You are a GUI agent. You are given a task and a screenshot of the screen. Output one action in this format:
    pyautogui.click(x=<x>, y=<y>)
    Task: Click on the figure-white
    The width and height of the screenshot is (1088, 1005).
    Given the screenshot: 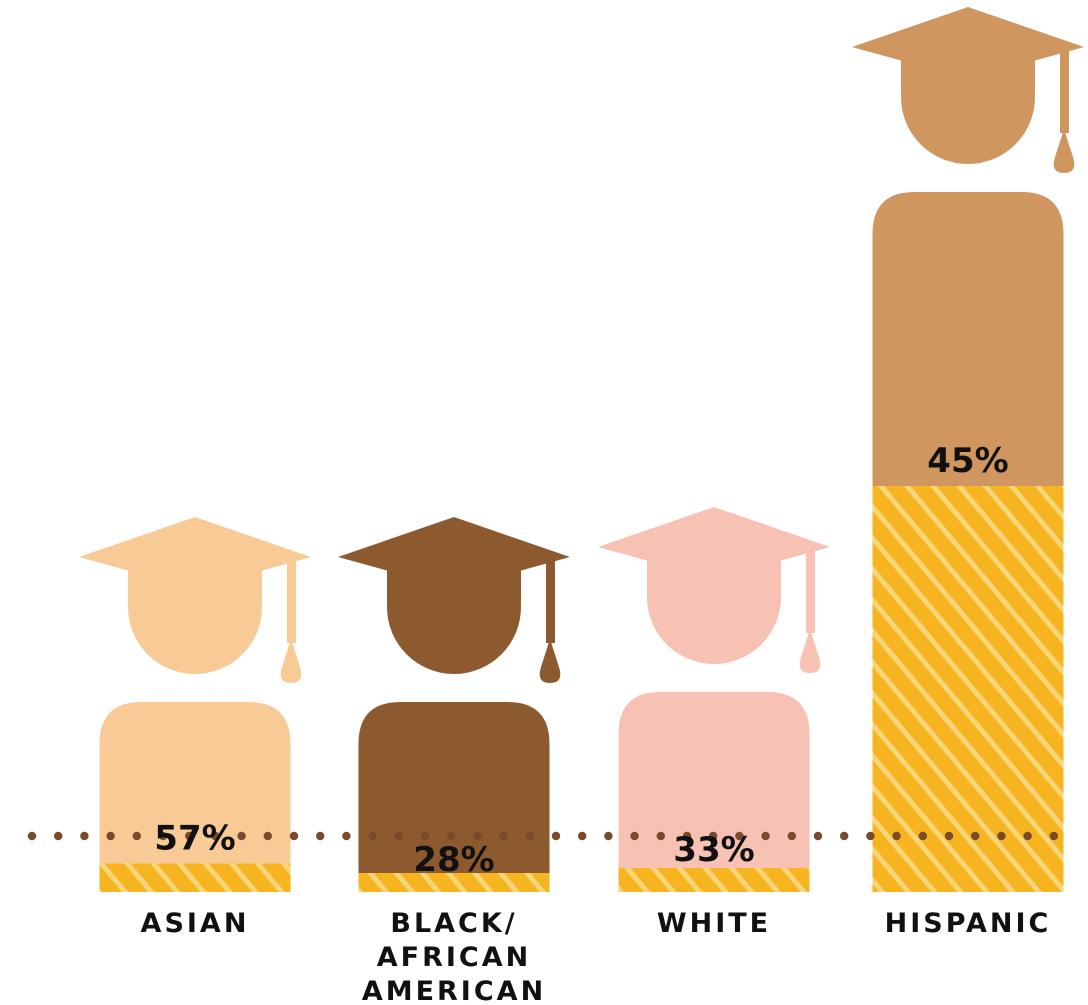 What is the action you would take?
    pyautogui.click(x=714, y=699)
    